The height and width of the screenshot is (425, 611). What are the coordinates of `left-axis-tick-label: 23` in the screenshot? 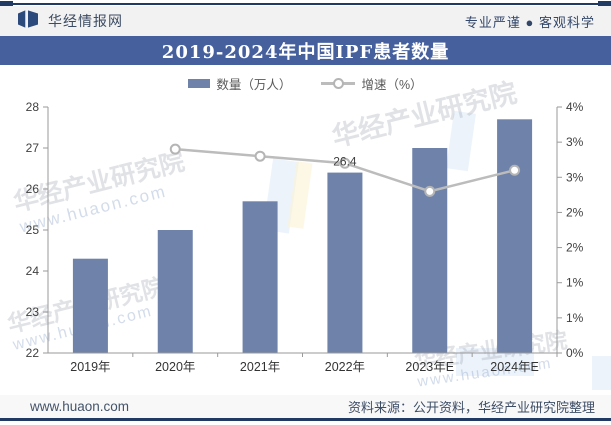 It's located at (33, 312).